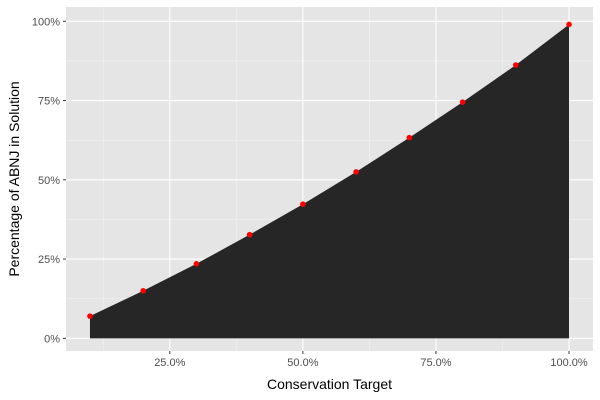  Describe the element at coordinates (49, 102) in the screenshot. I see `y-tick-label: 75%` at that location.